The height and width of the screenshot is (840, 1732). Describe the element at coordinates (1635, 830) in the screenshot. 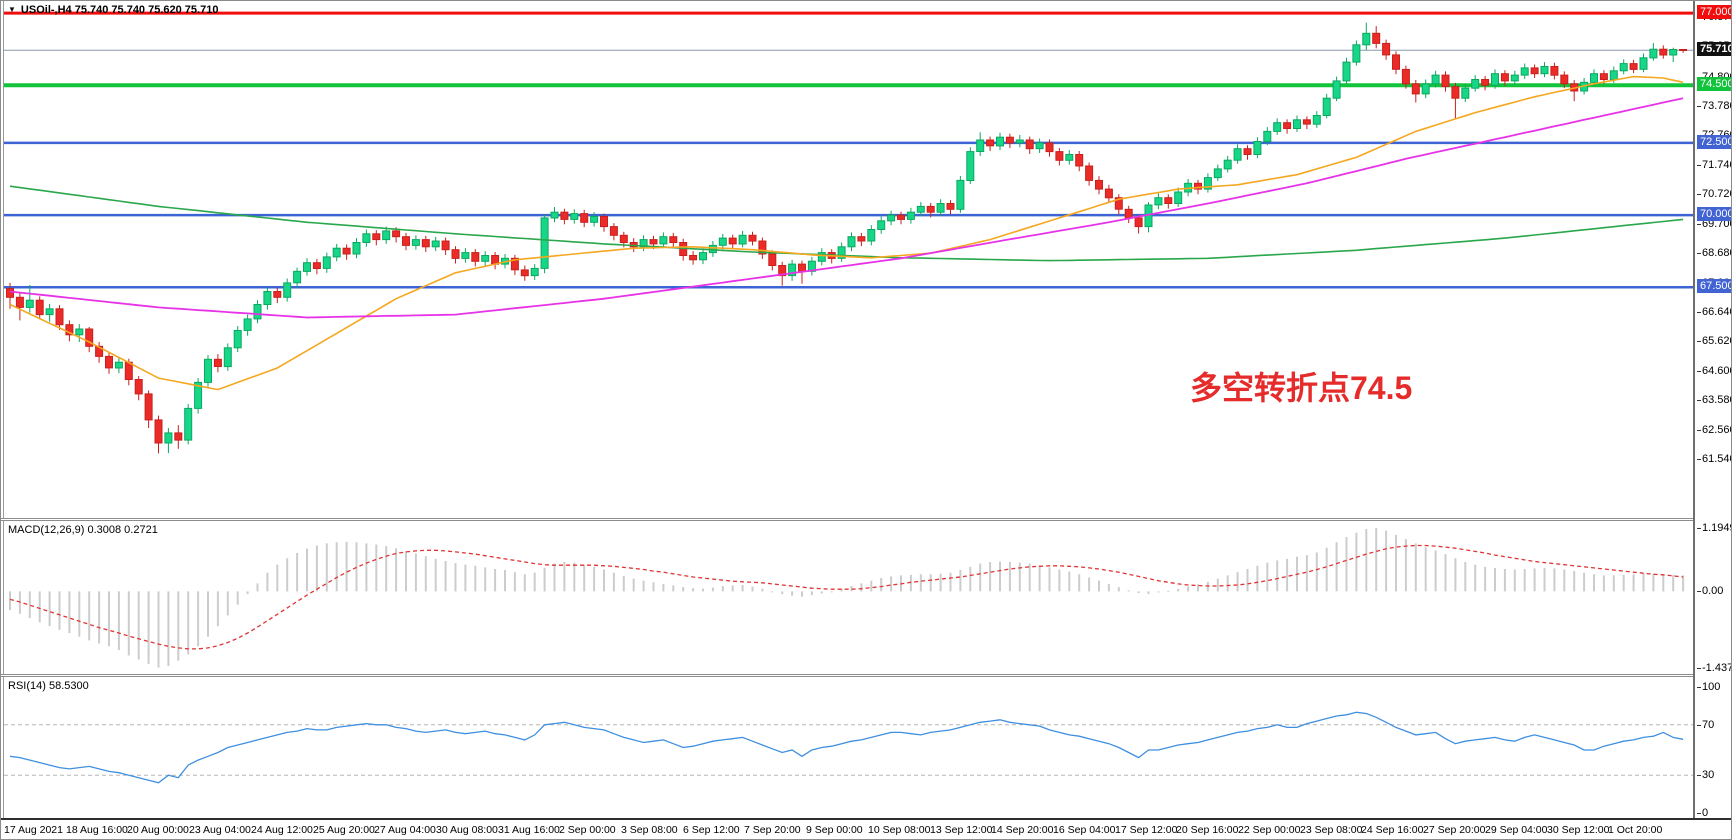

I see `time-label: 1 Oct 20:00` at that location.